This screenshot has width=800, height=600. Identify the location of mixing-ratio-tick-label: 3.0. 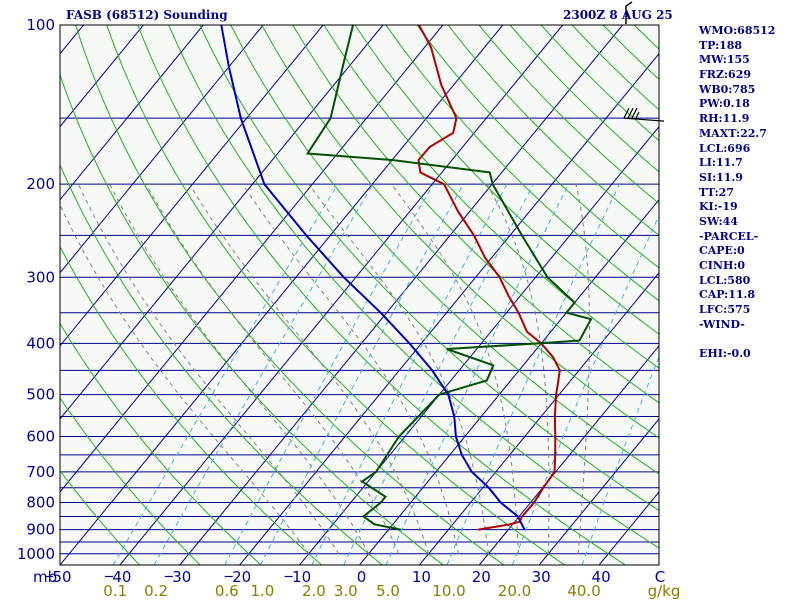
(346, 591).